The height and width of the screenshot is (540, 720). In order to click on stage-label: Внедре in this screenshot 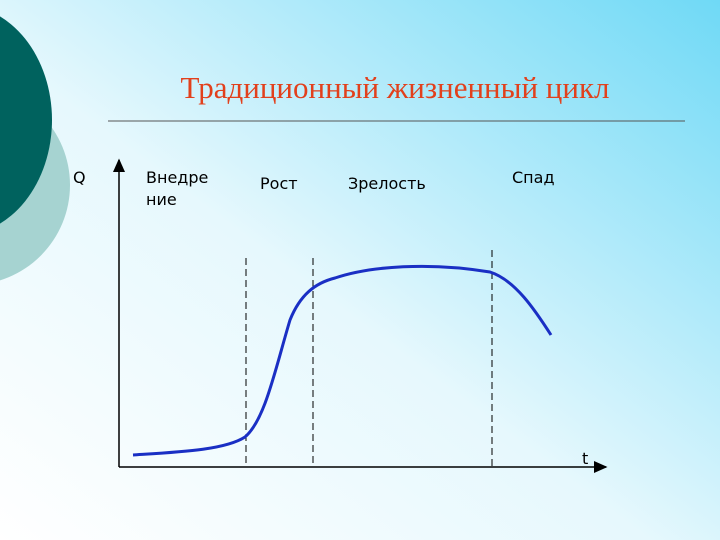, I will do `click(177, 177)`.